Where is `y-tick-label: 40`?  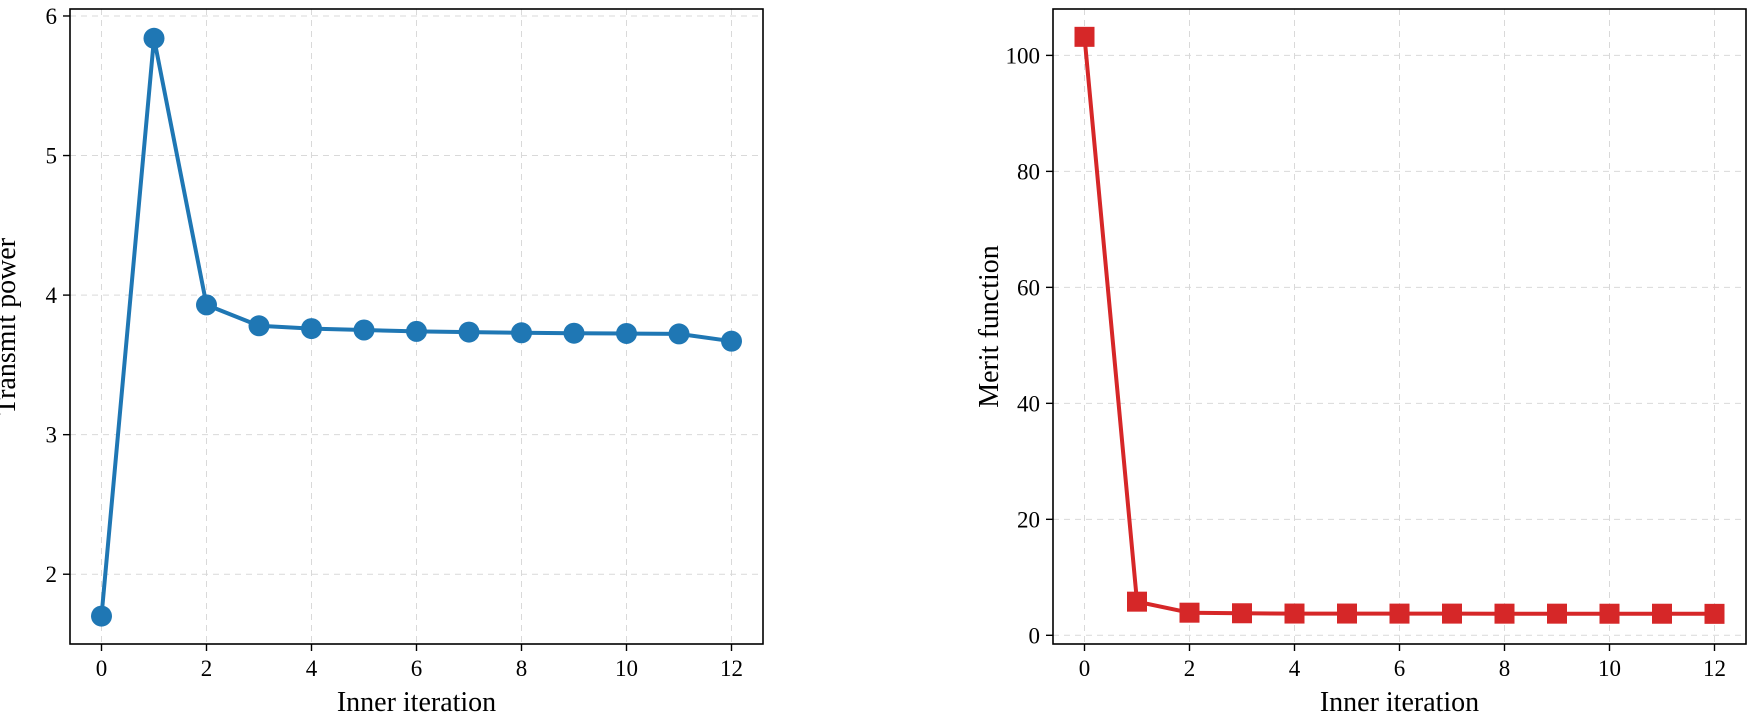 y-tick-label: 40 is located at coordinates (1028, 403).